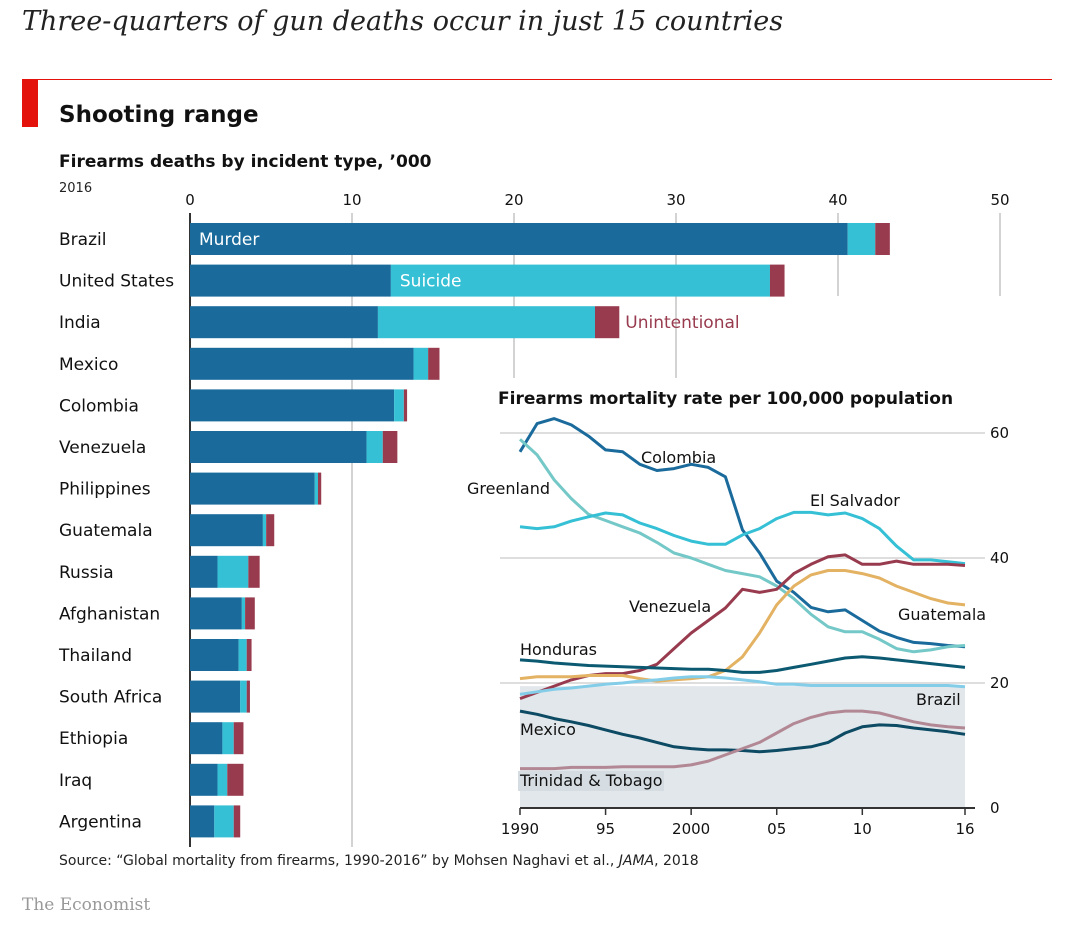  Describe the element at coordinates (861, 239) in the screenshot. I see `bar-brazil-suicide` at that location.